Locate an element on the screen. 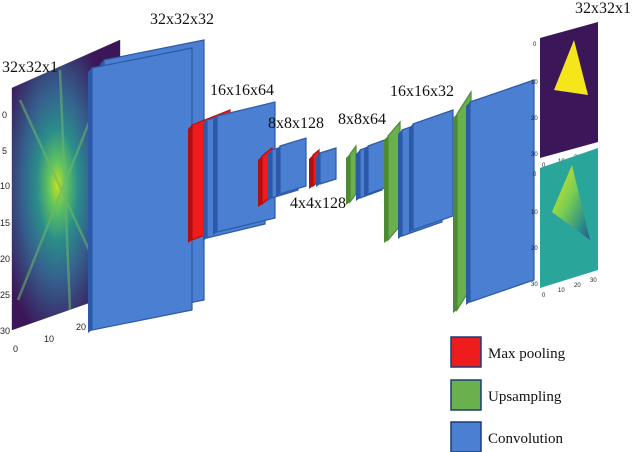 This screenshot has width=640, height=452. legend-item-convolution: Convolution is located at coordinates (507, 436).